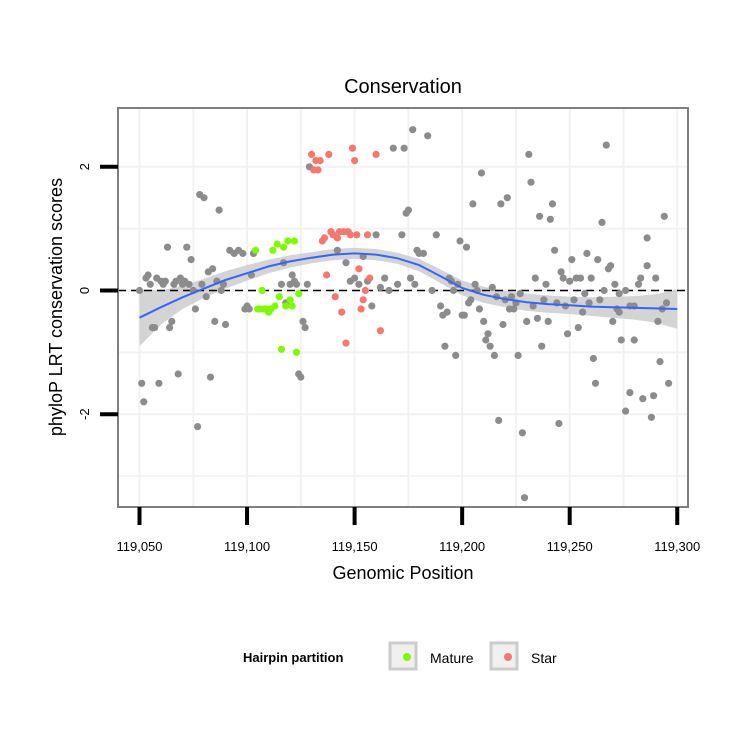  I want to click on legend: Hairpin partition Mature Star, so click(400, 656).